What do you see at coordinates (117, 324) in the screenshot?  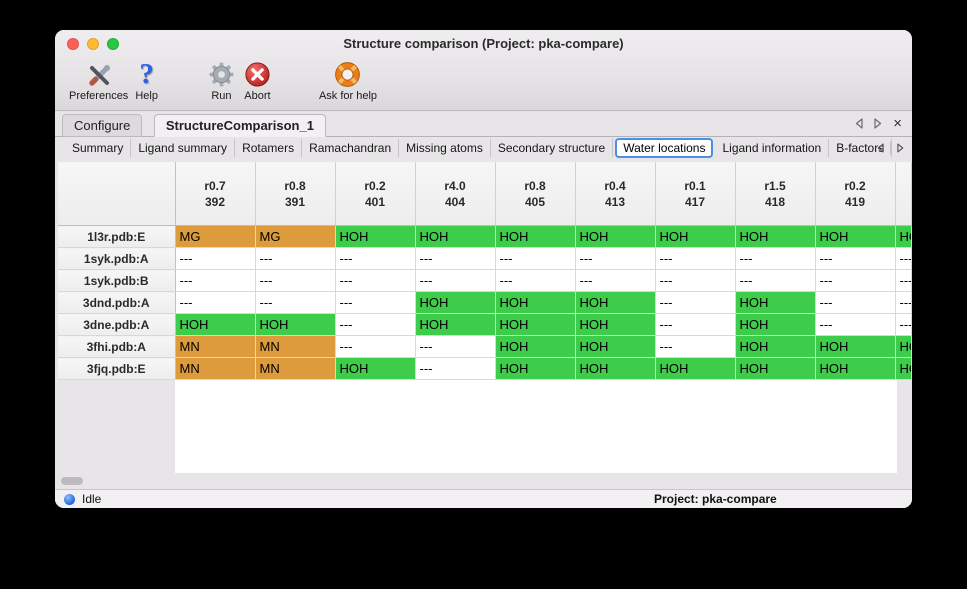 I see `row-header: 3dne.pdb:A` at bounding box center [117, 324].